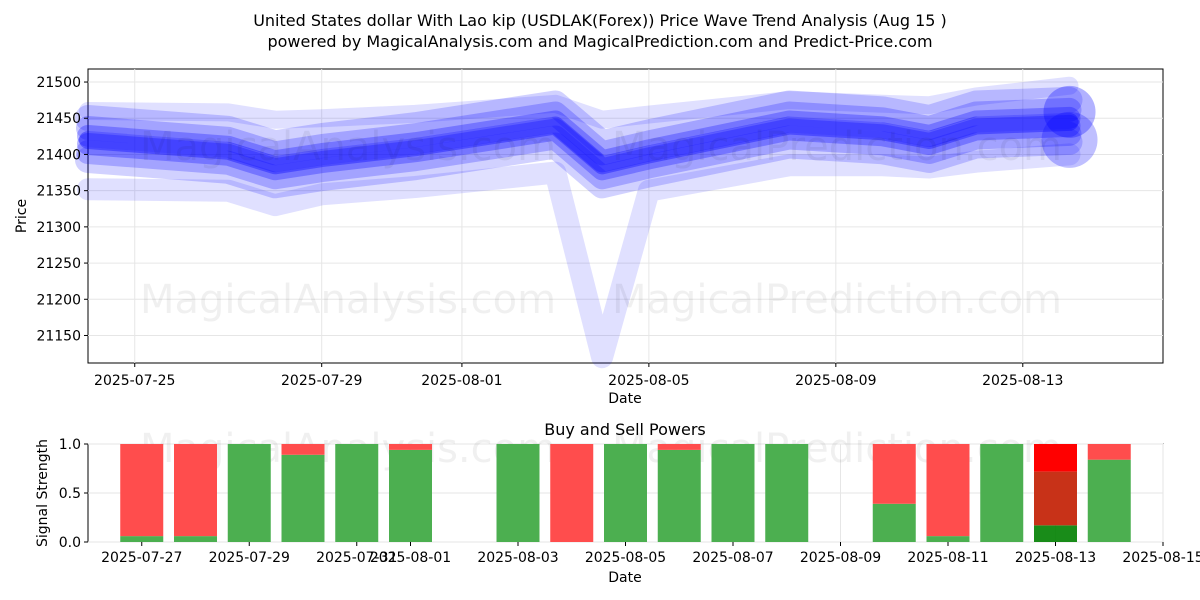 The width and height of the screenshot is (1200, 600). Describe the element at coordinates (648, 381) in the screenshot. I see `price-x-tick-label: 2025-08-05` at that location.